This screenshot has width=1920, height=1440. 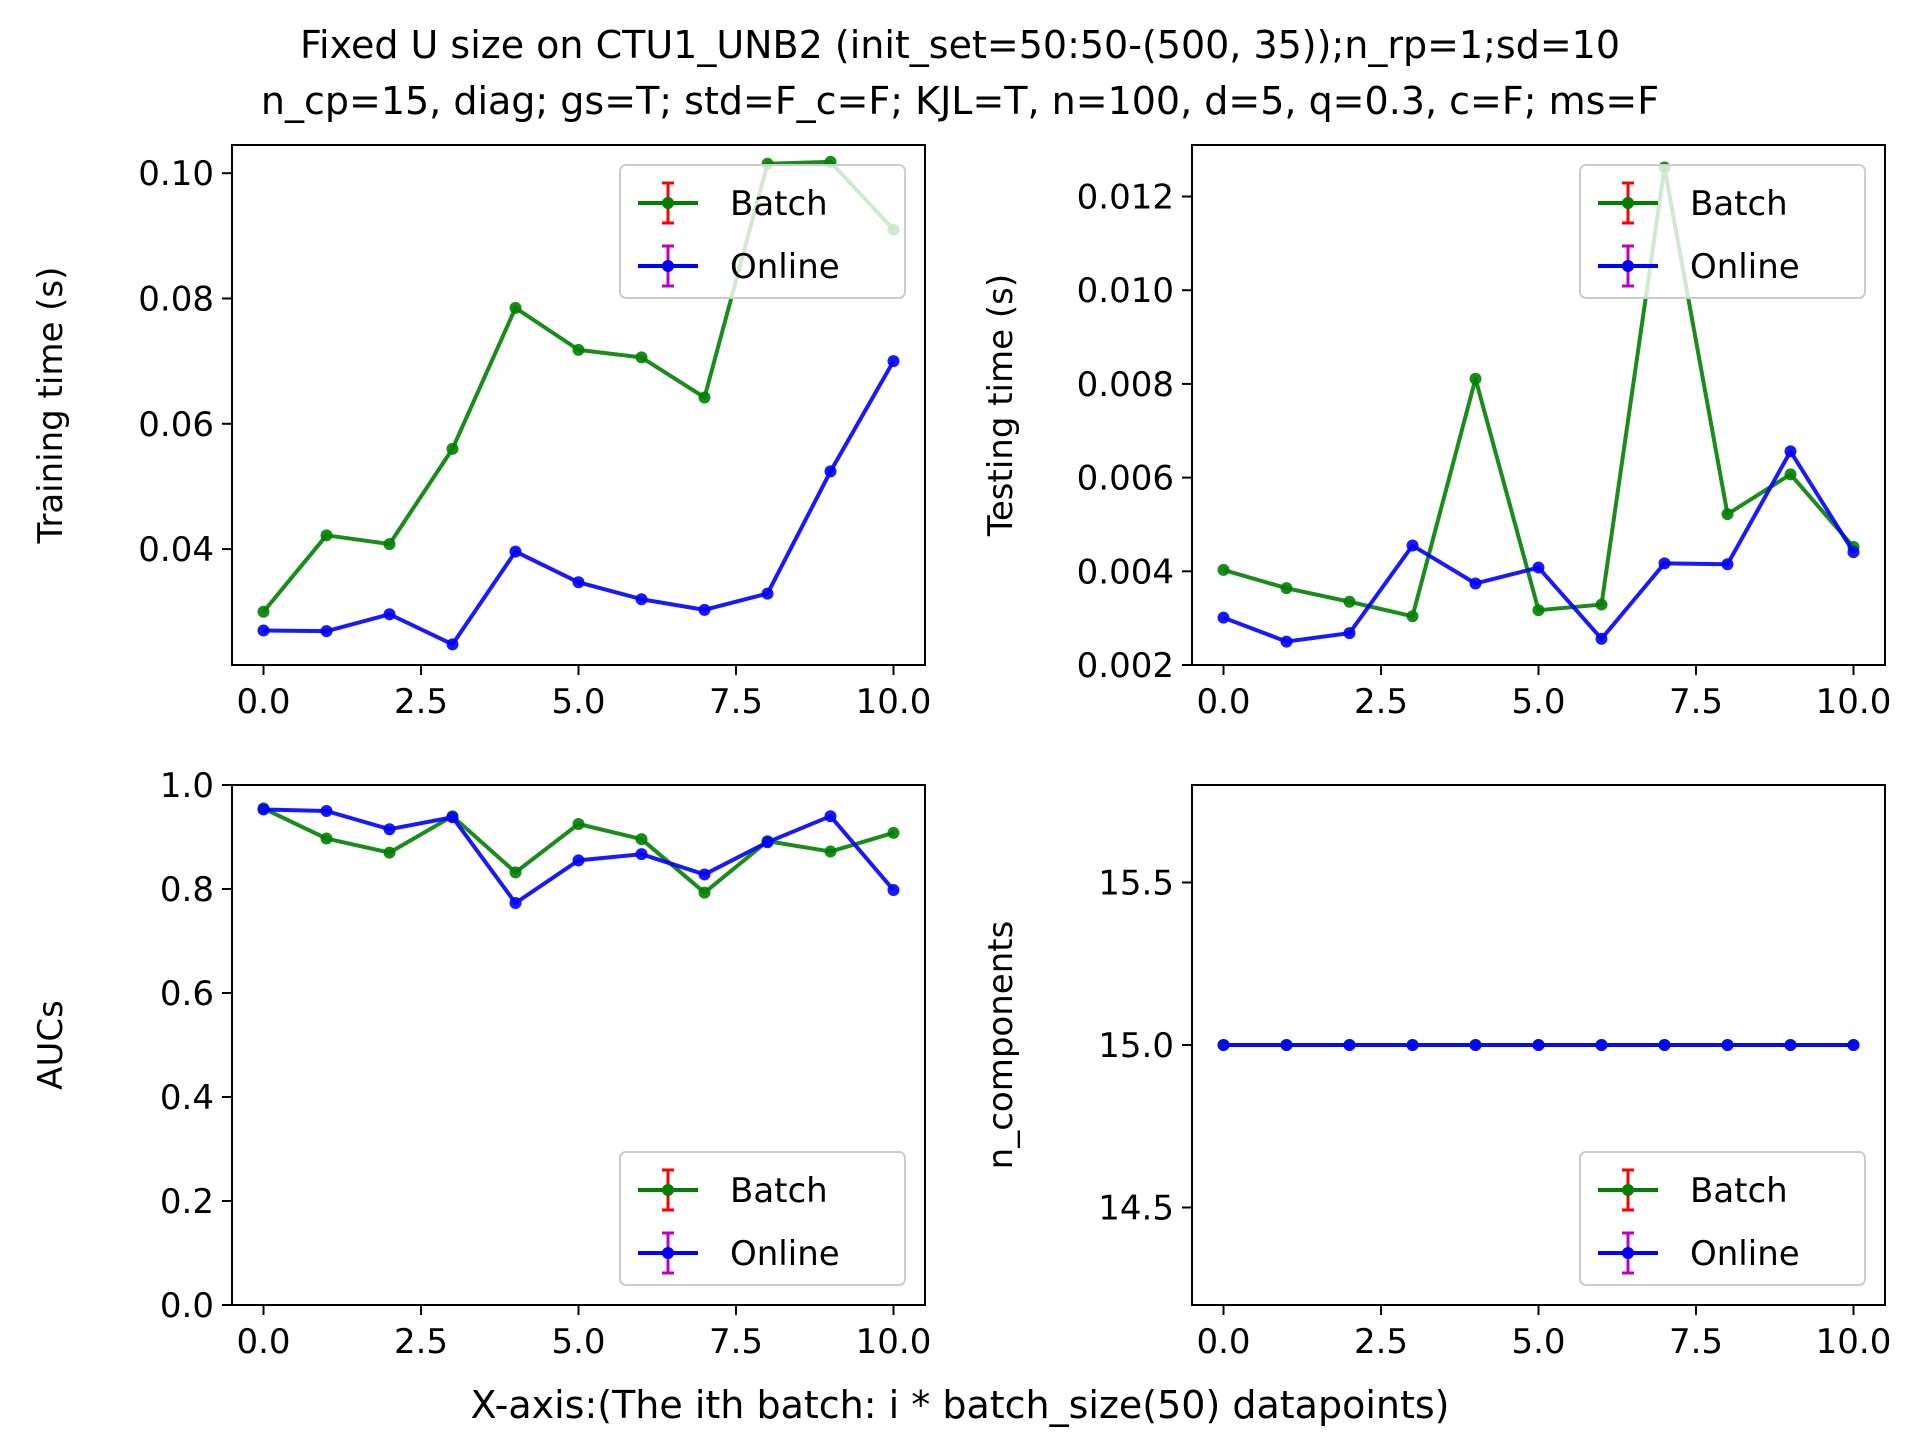 I want to click on y-tick-label: 0.008, so click(x=1125, y=385).